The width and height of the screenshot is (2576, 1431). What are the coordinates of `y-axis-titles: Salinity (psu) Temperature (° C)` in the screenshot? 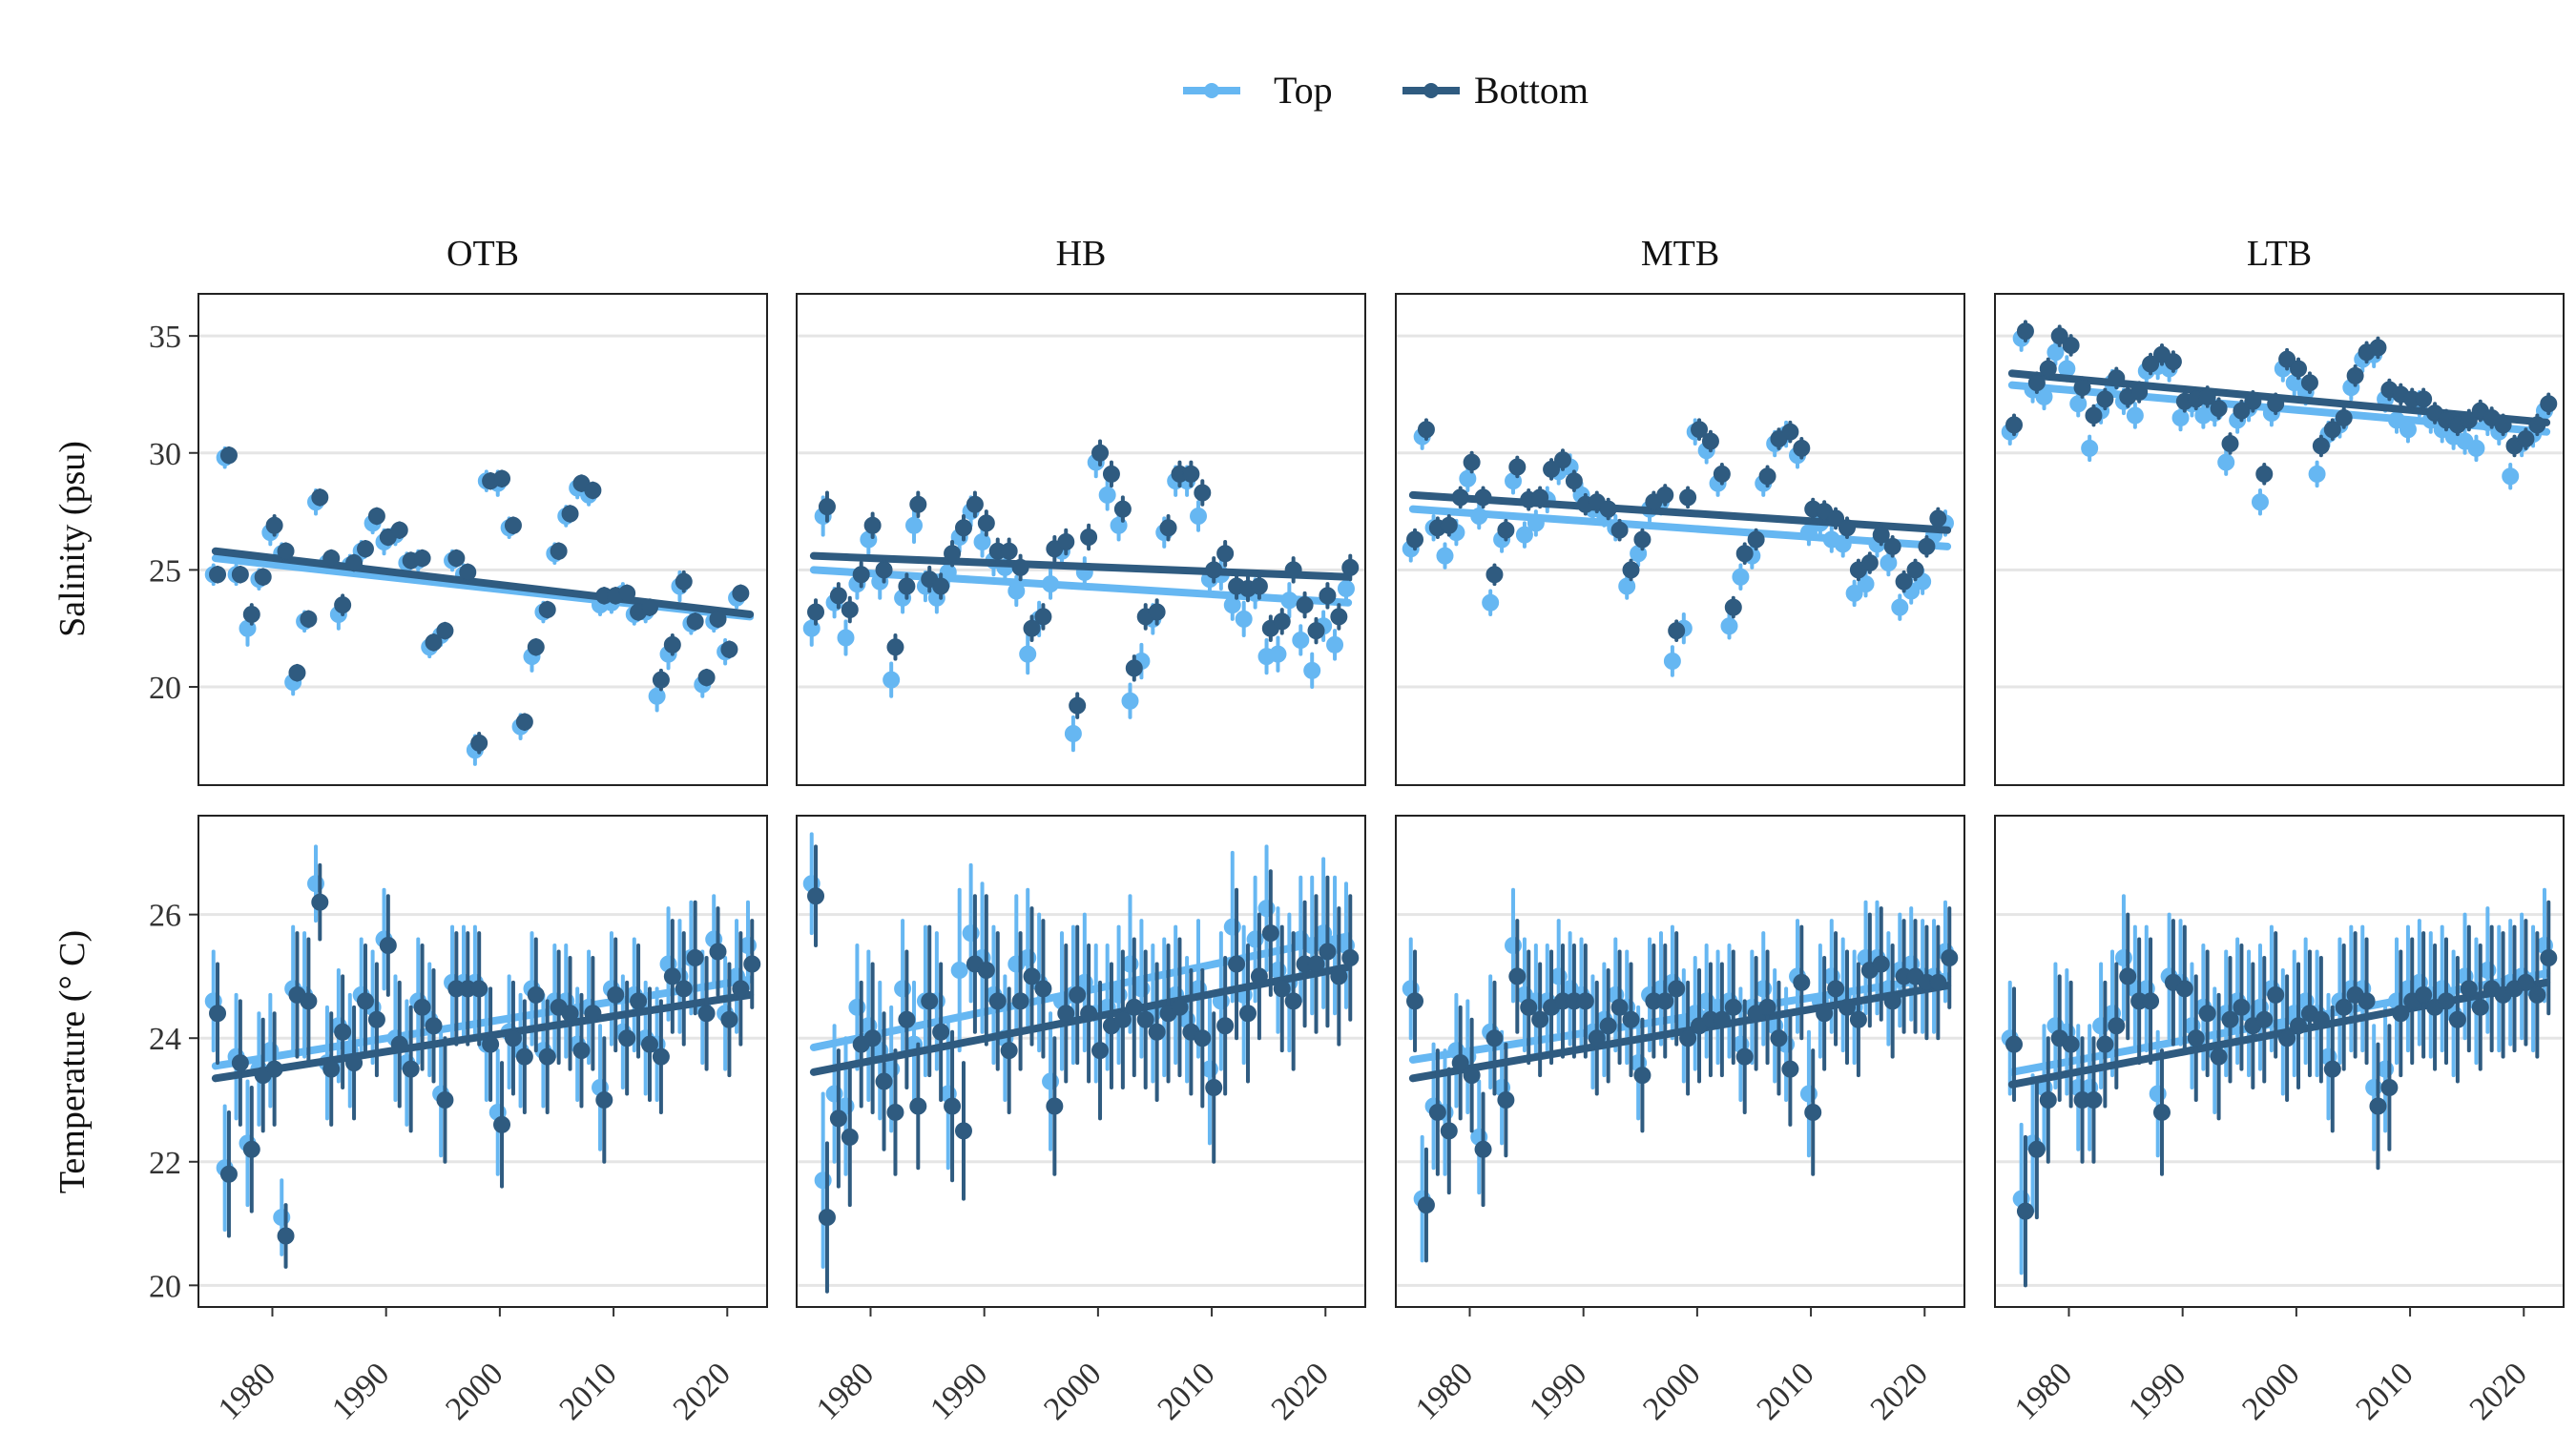 It's located at (72, 817).